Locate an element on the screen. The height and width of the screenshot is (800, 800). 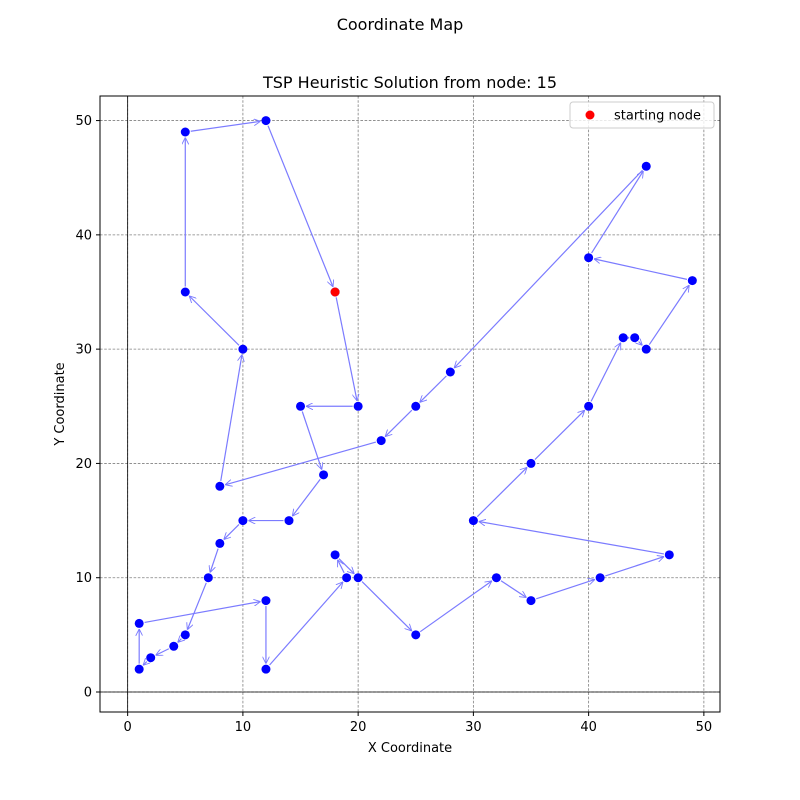
x-tick-label: 0 is located at coordinates (128, 727).